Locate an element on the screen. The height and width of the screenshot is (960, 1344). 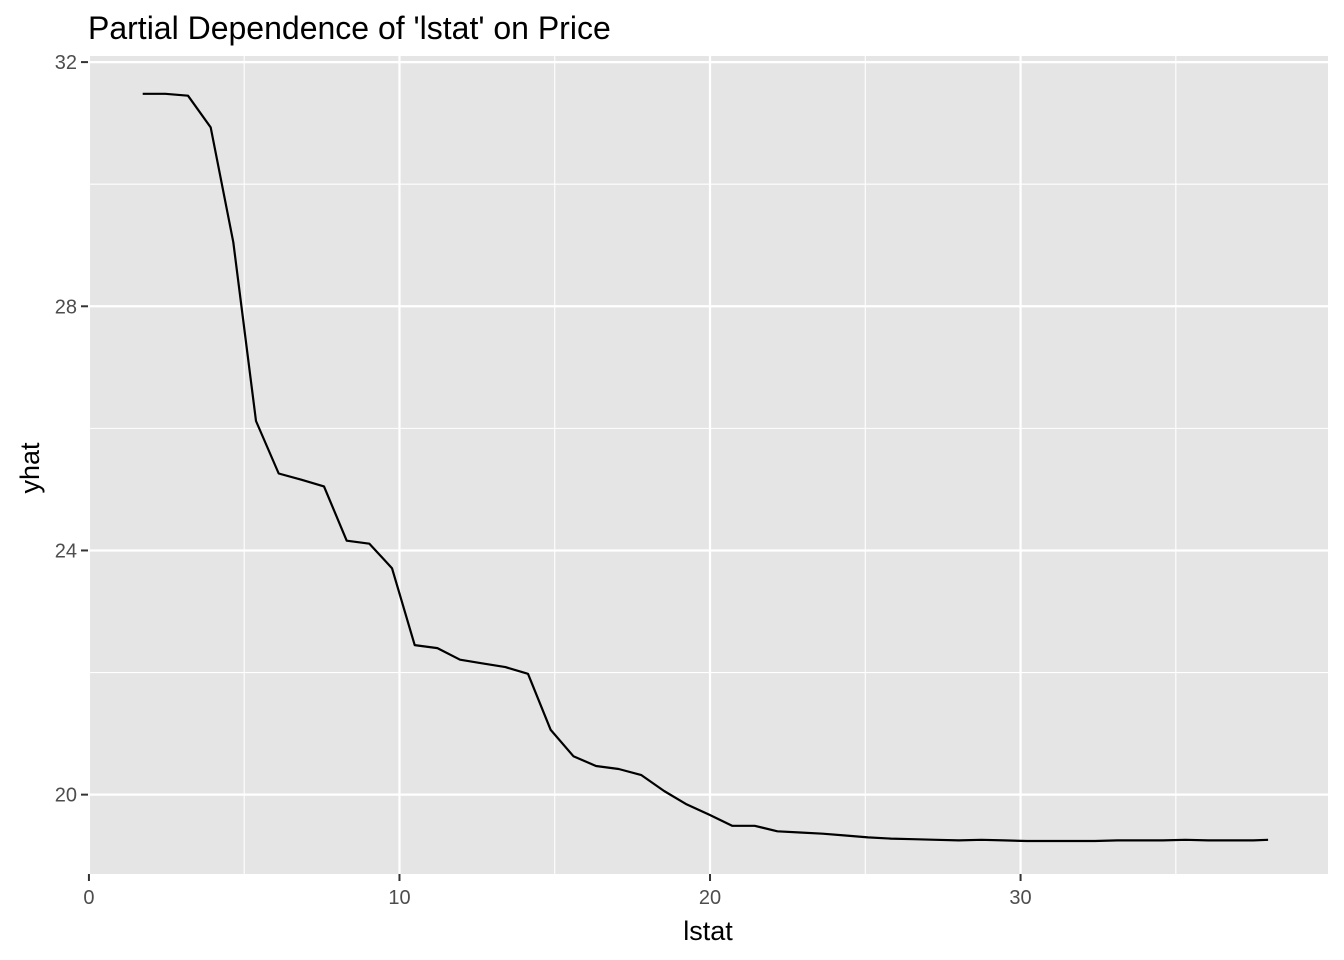
y-tick-label: 28 is located at coordinates (66, 307).